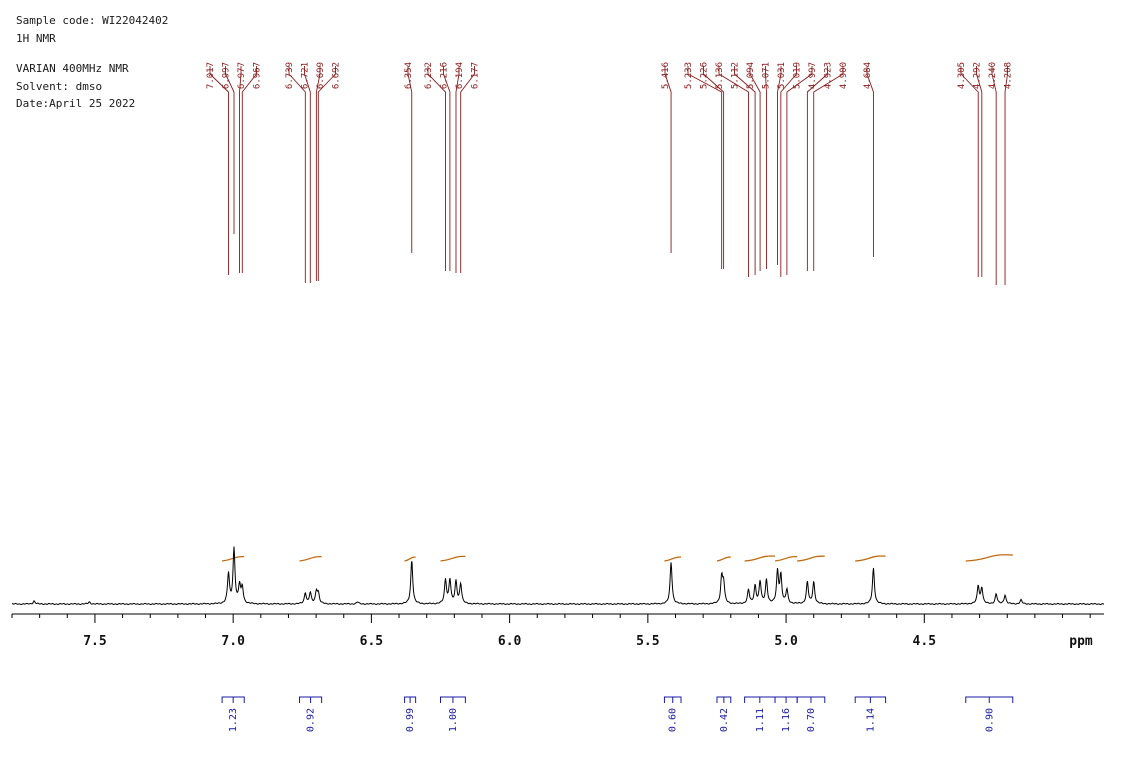 The image size is (1139, 767). I want to click on integral-value: 0.92, so click(311, 720).